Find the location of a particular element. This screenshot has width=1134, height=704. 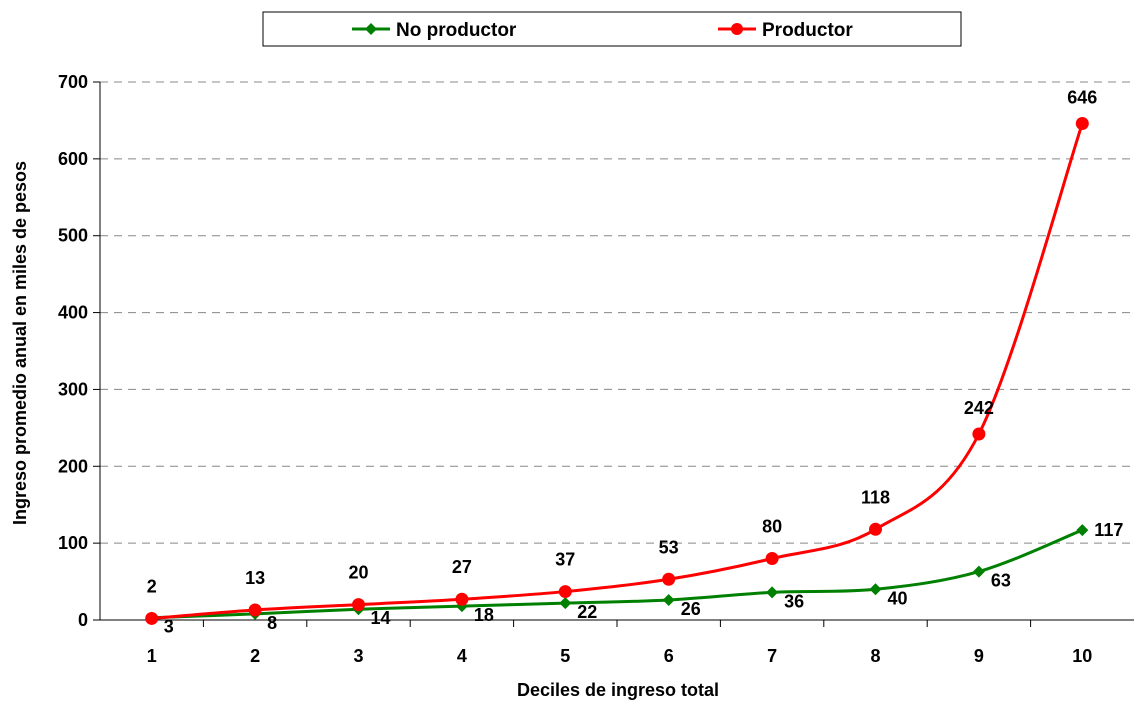

legend-label-no-productor: No productor is located at coordinates (456, 30).